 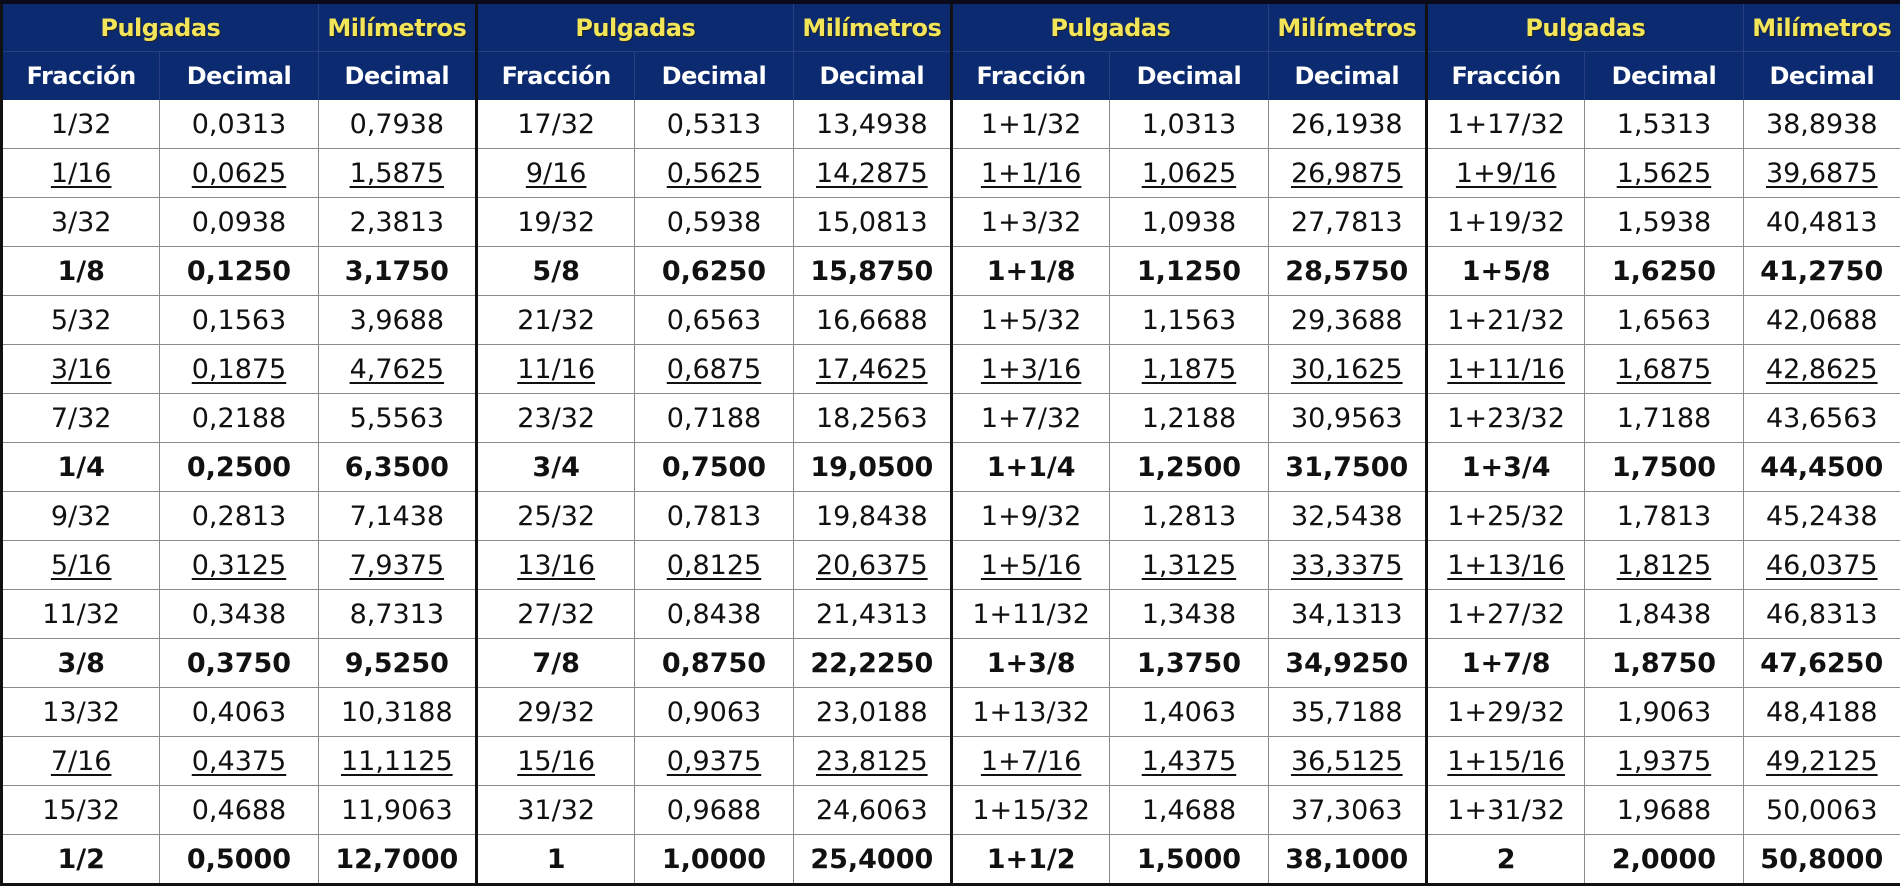 I want to click on cell-value: 1/16, so click(x=81, y=173).